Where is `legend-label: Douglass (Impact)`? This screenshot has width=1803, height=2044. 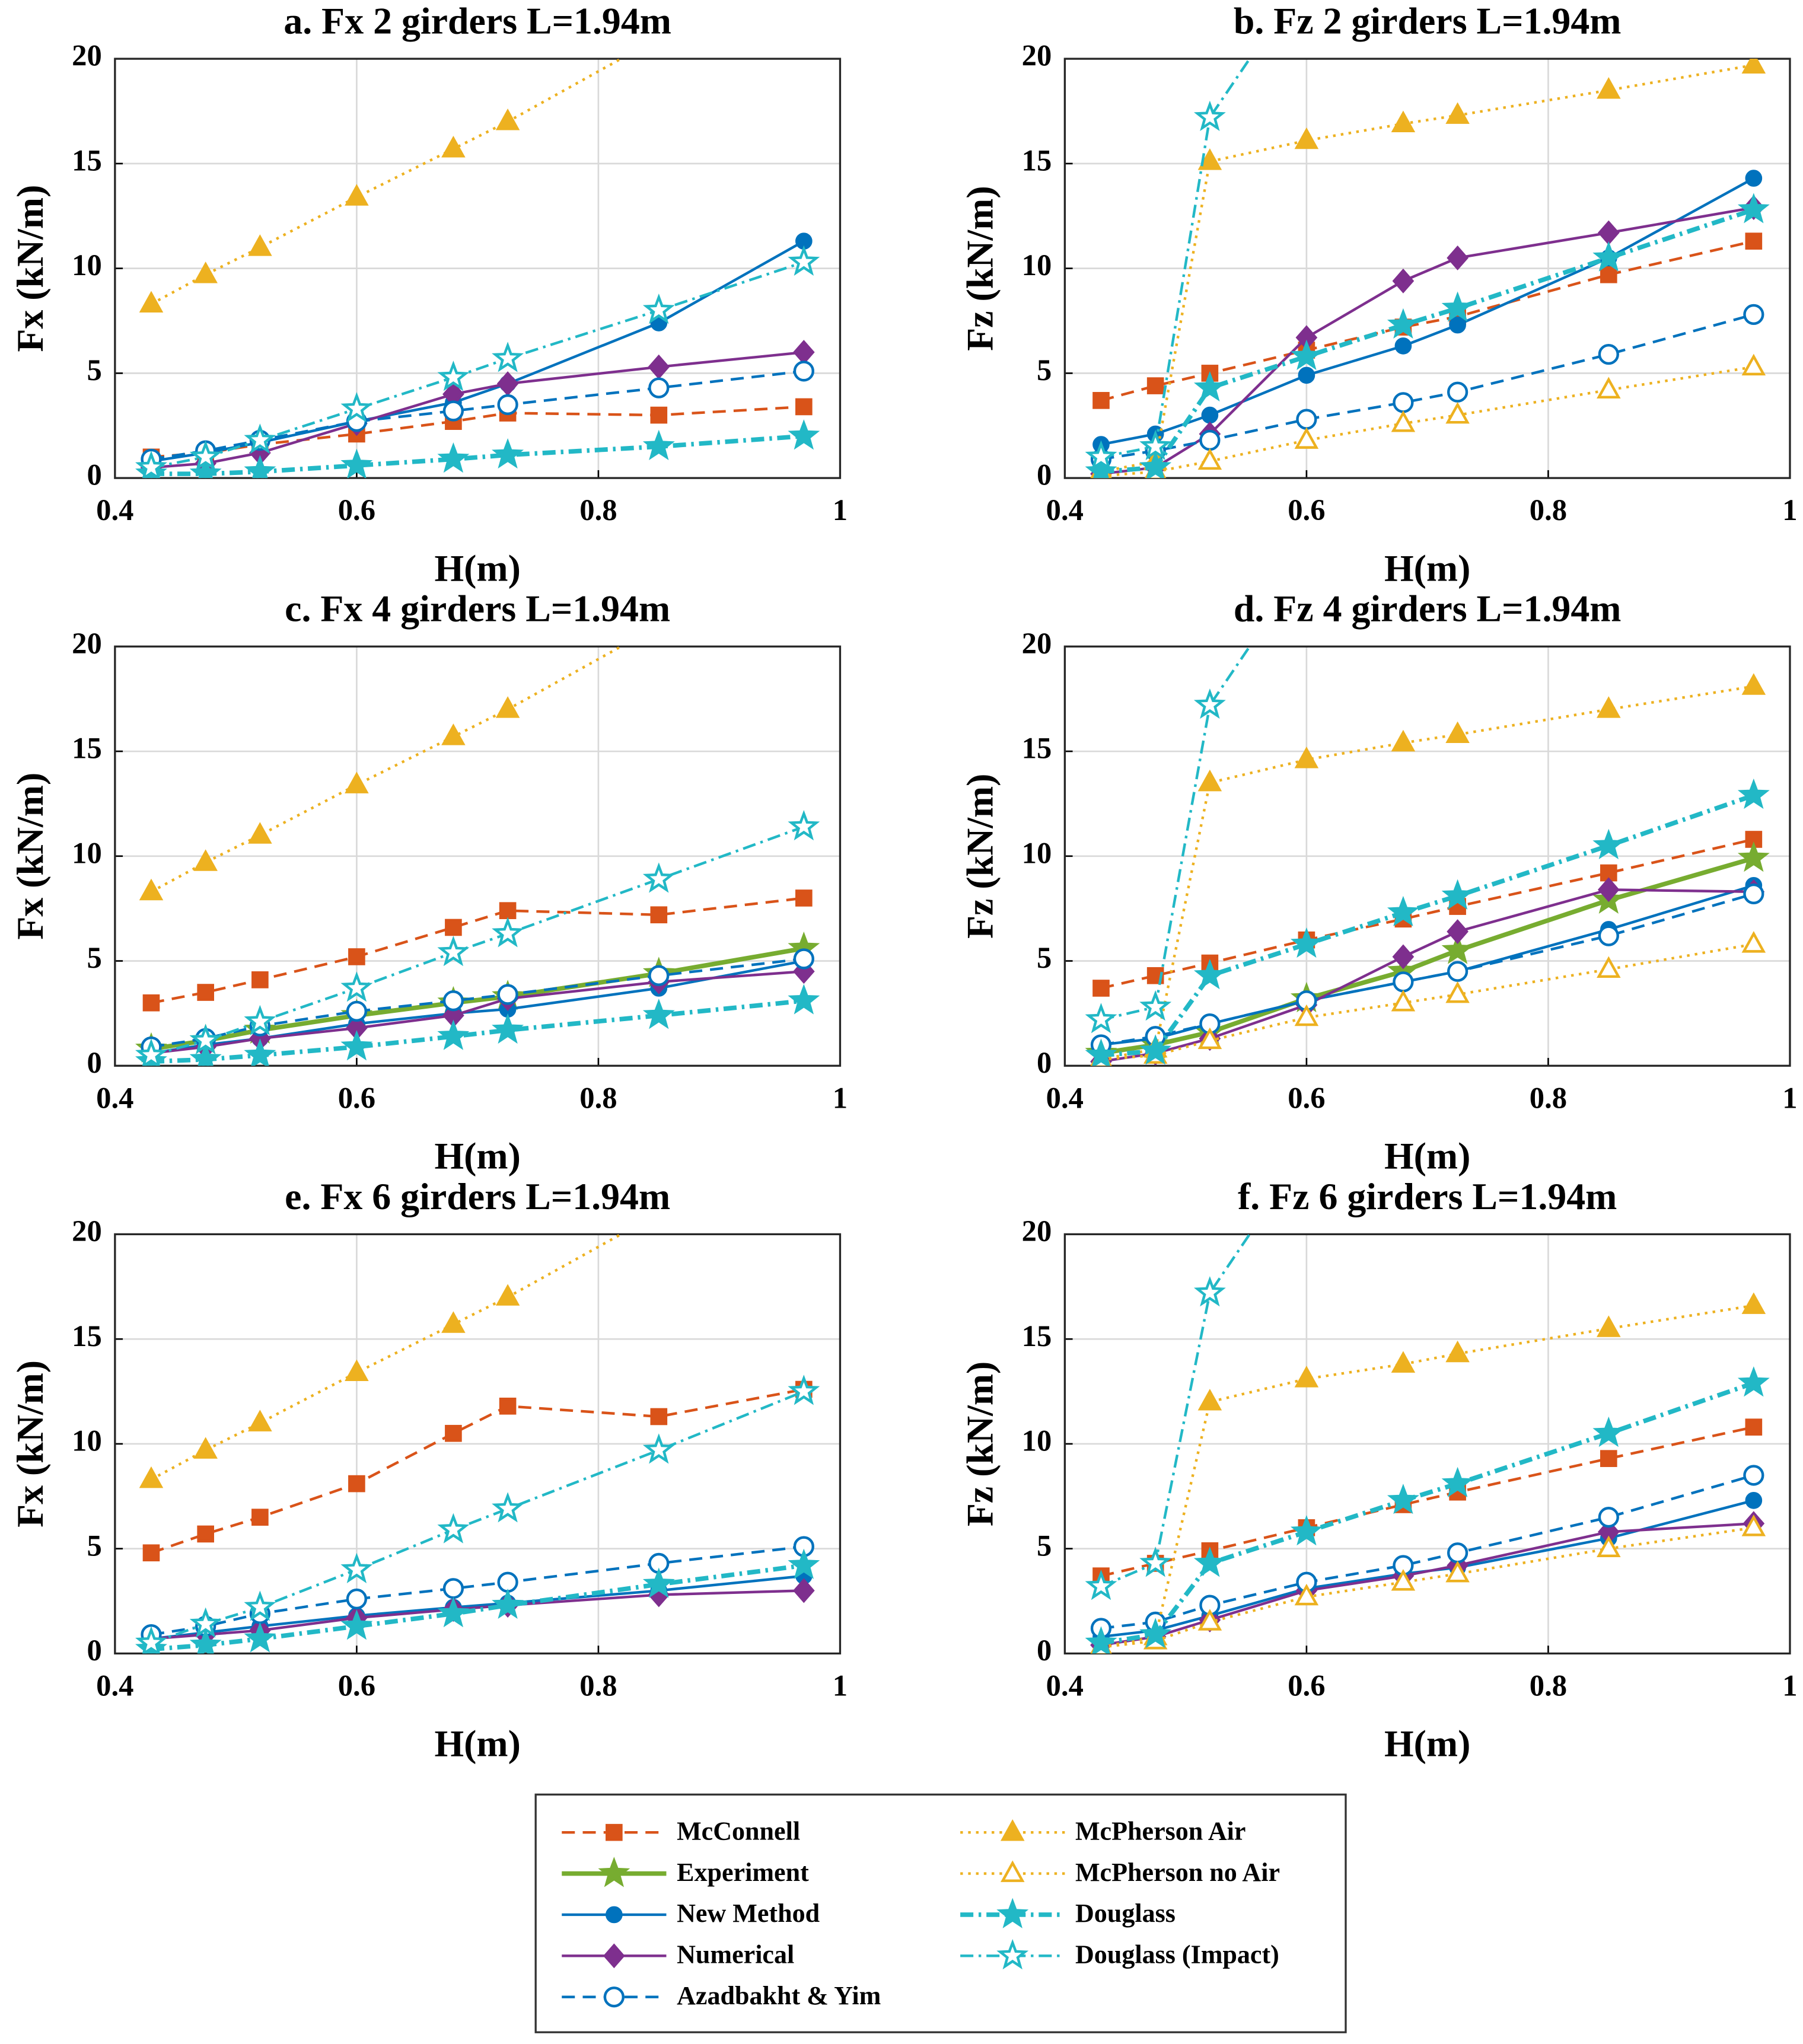
legend-label: Douglass (Impact) is located at coordinates (1177, 1954).